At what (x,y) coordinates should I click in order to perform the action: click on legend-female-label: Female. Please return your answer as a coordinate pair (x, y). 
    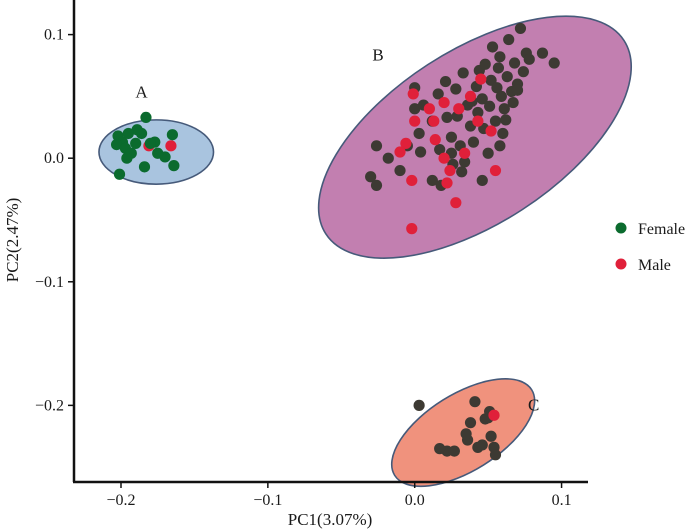
    Looking at the image, I should click on (661, 229).